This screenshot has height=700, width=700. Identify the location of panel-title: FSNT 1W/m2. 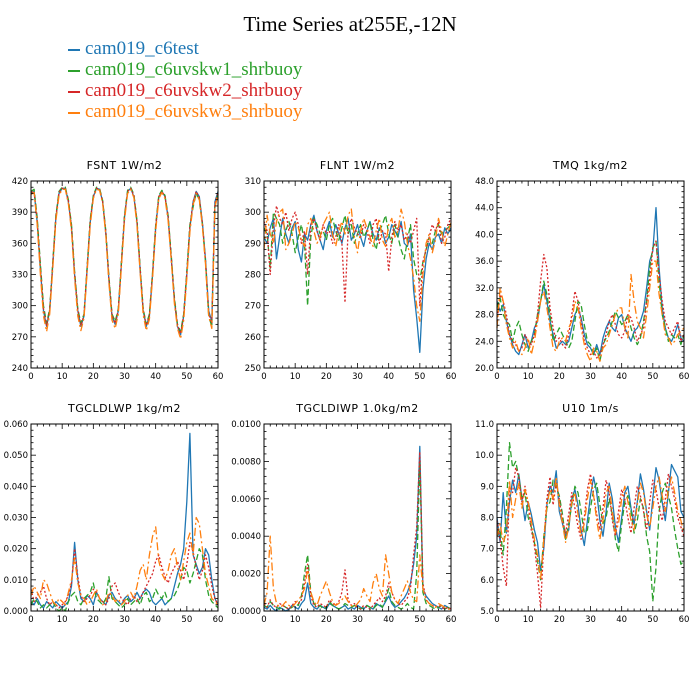
(125, 165).